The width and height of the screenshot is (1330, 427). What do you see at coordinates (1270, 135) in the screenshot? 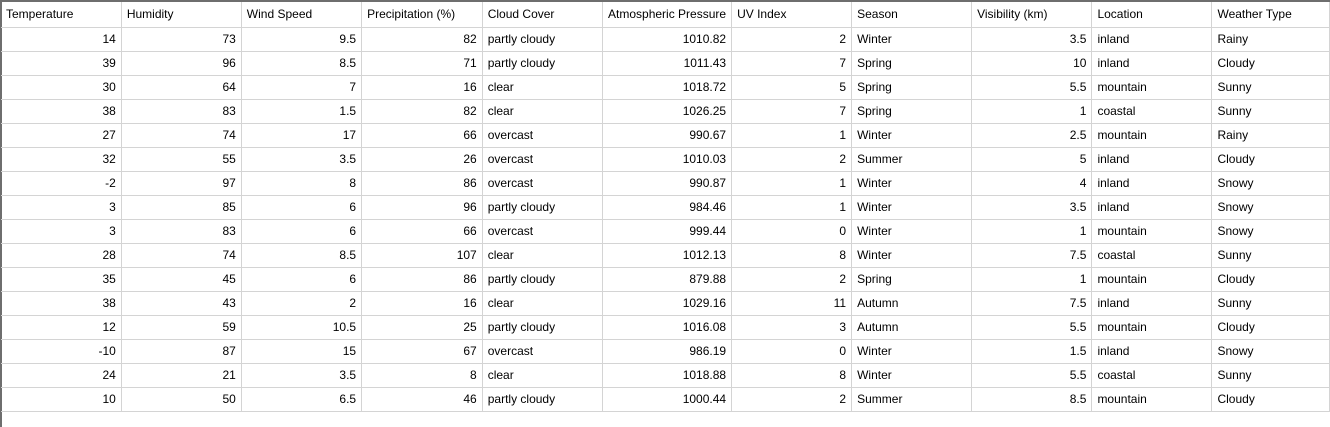
I see `cell-weather-type: Rainy` at bounding box center [1270, 135].